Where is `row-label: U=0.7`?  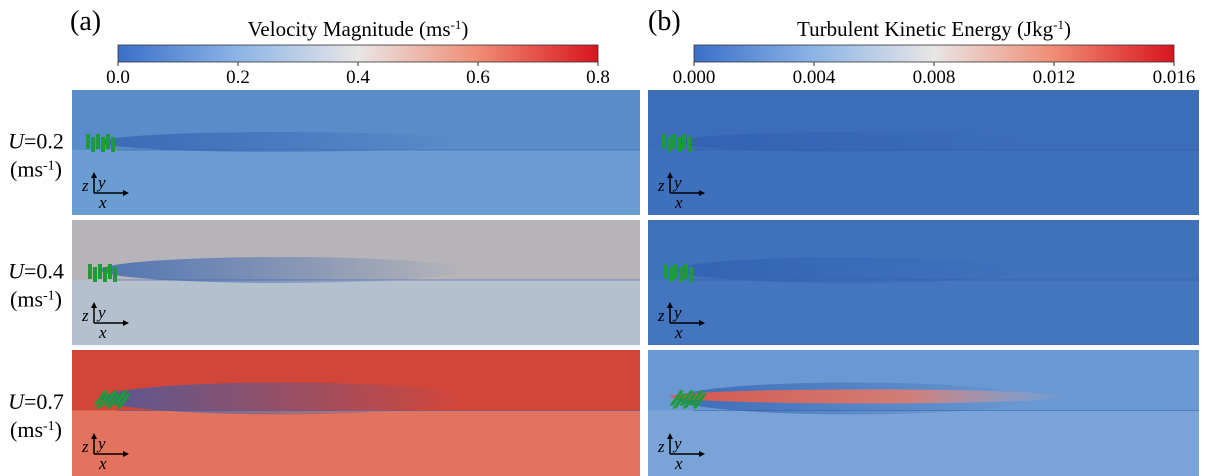 row-label: U=0.7 is located at coordinates (36, 401).